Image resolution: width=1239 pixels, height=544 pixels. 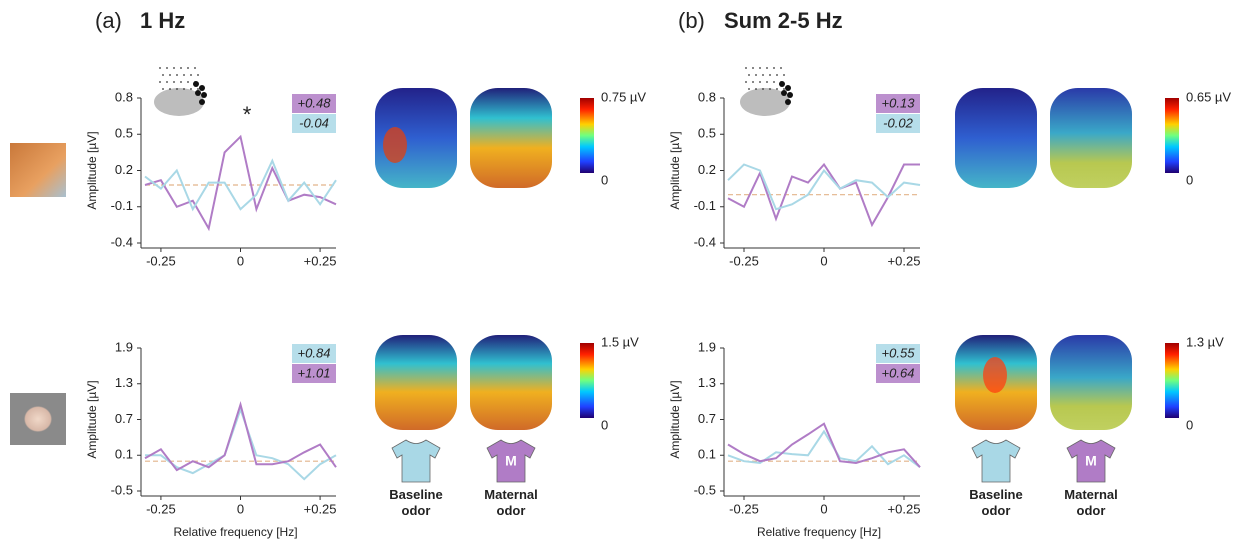 What do you see at coordinates (1205, 341) in the screenshot?
I see `colorbar-max-label: 1.3 µV` at bounding box center [1205, 341].